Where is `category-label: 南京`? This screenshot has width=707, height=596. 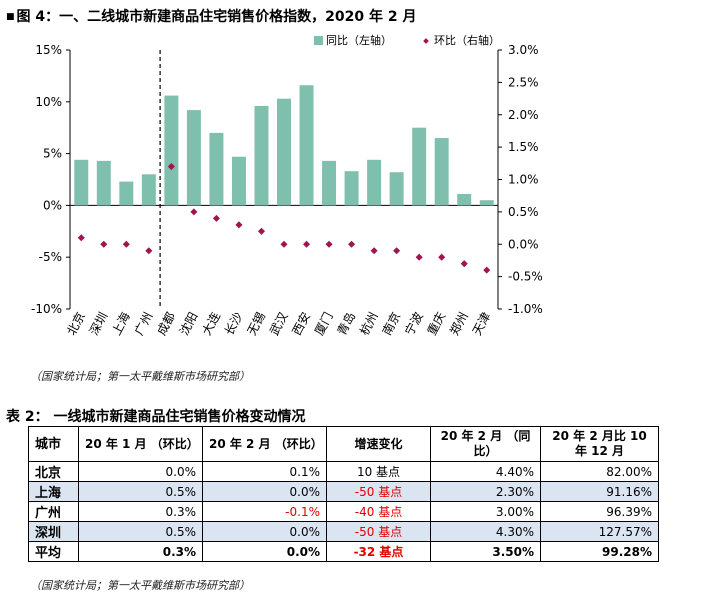
category-label: 南京 is located at coordinates (391, 323).